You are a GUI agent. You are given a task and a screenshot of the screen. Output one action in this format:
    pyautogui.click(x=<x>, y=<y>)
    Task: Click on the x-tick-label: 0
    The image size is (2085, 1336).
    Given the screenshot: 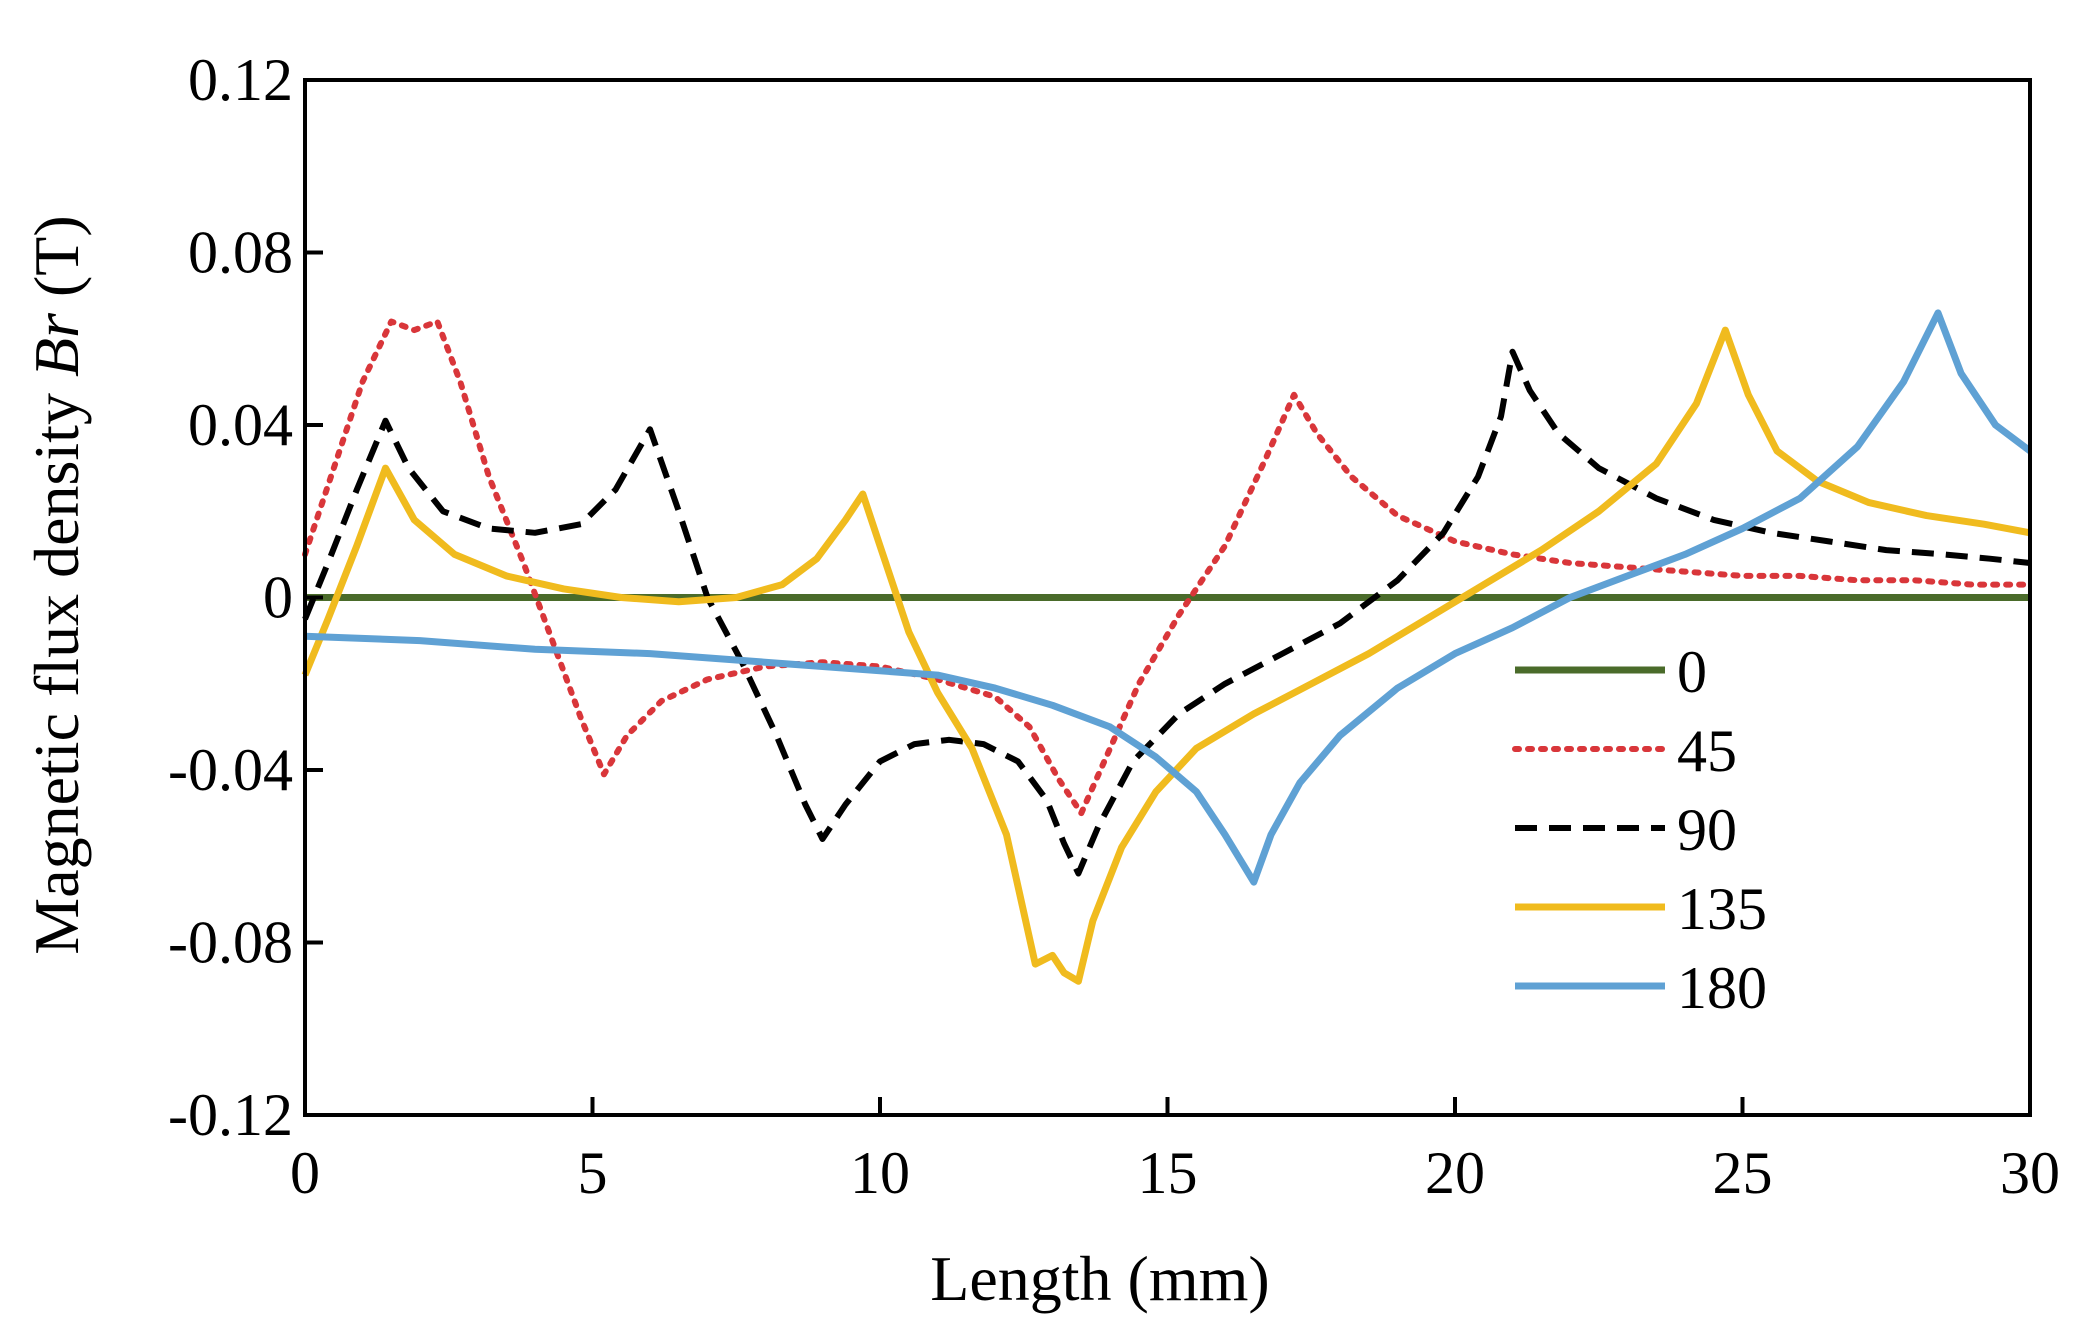 What is the action you would take?
    pyautogui.click(x=305, y=1173)
    